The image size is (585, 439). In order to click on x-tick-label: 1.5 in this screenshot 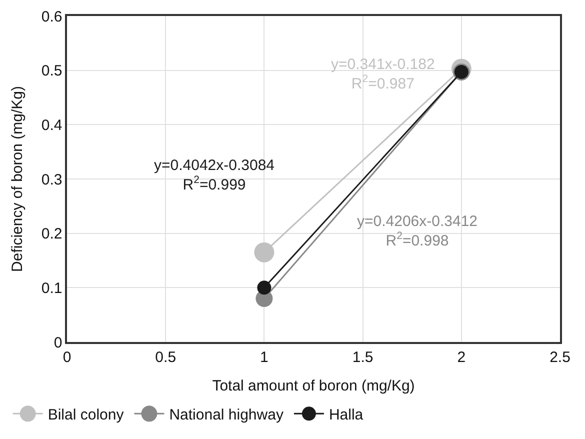, I will do `click(363, 357)`.